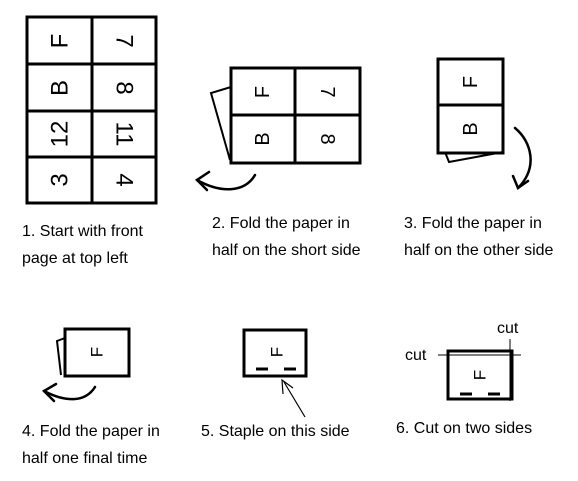 This screenshot has height=481, width=578. I want to click on step2-caption-line1: 2. Fold the paper in, so click(281, 223).